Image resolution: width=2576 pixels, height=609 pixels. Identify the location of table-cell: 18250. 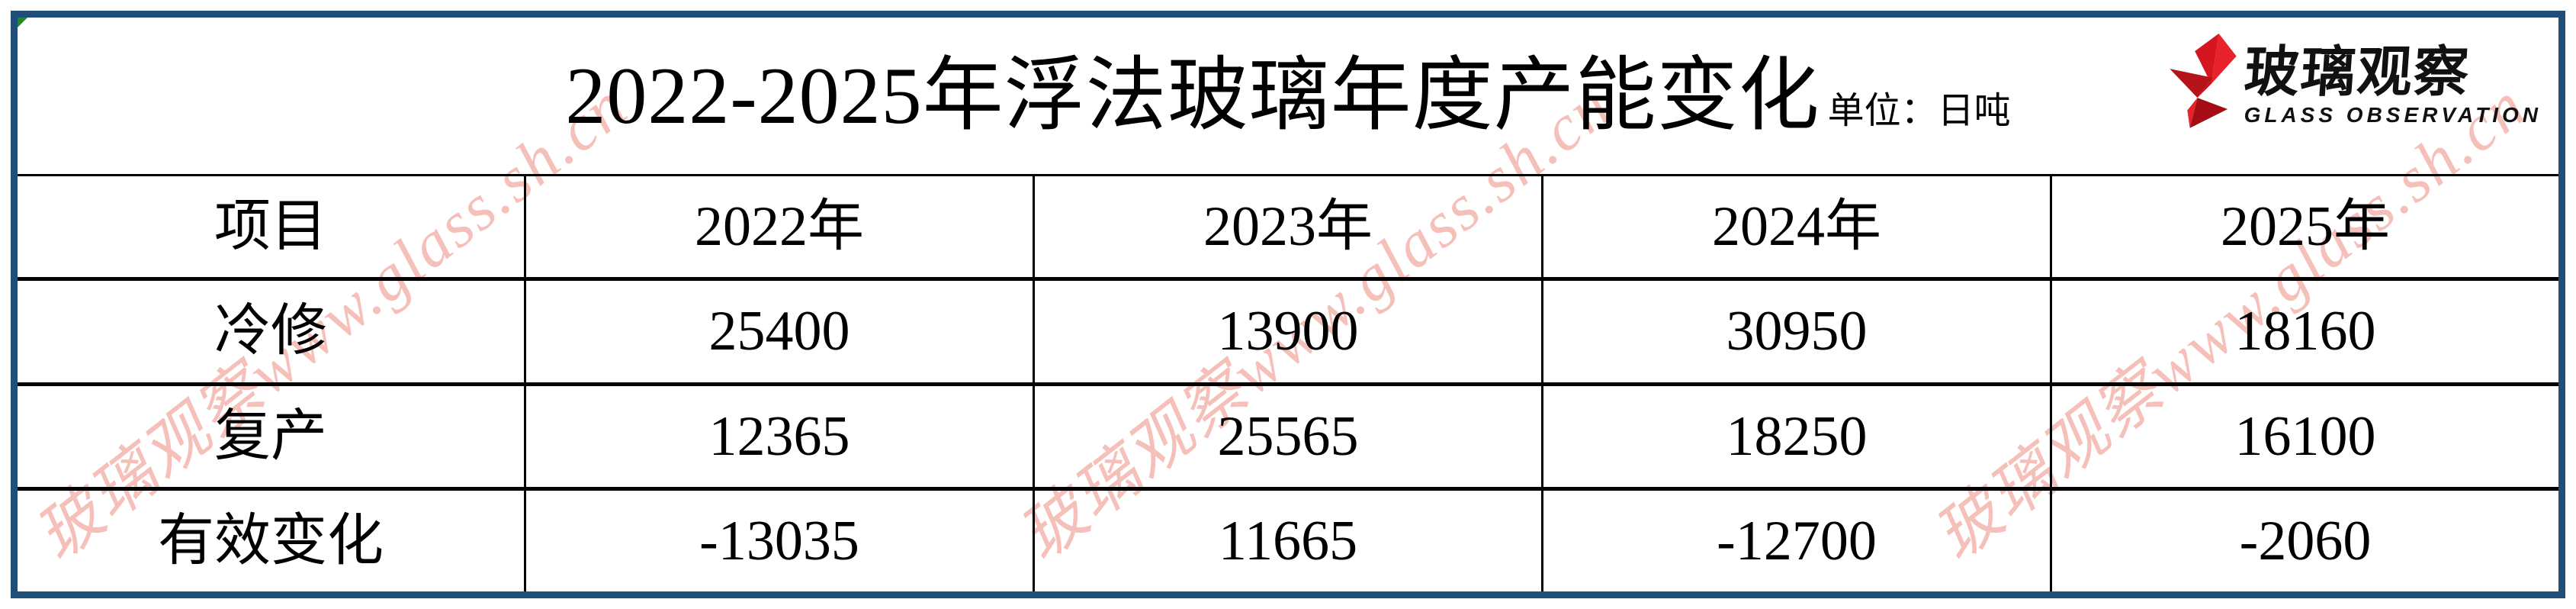
(1795, 436).